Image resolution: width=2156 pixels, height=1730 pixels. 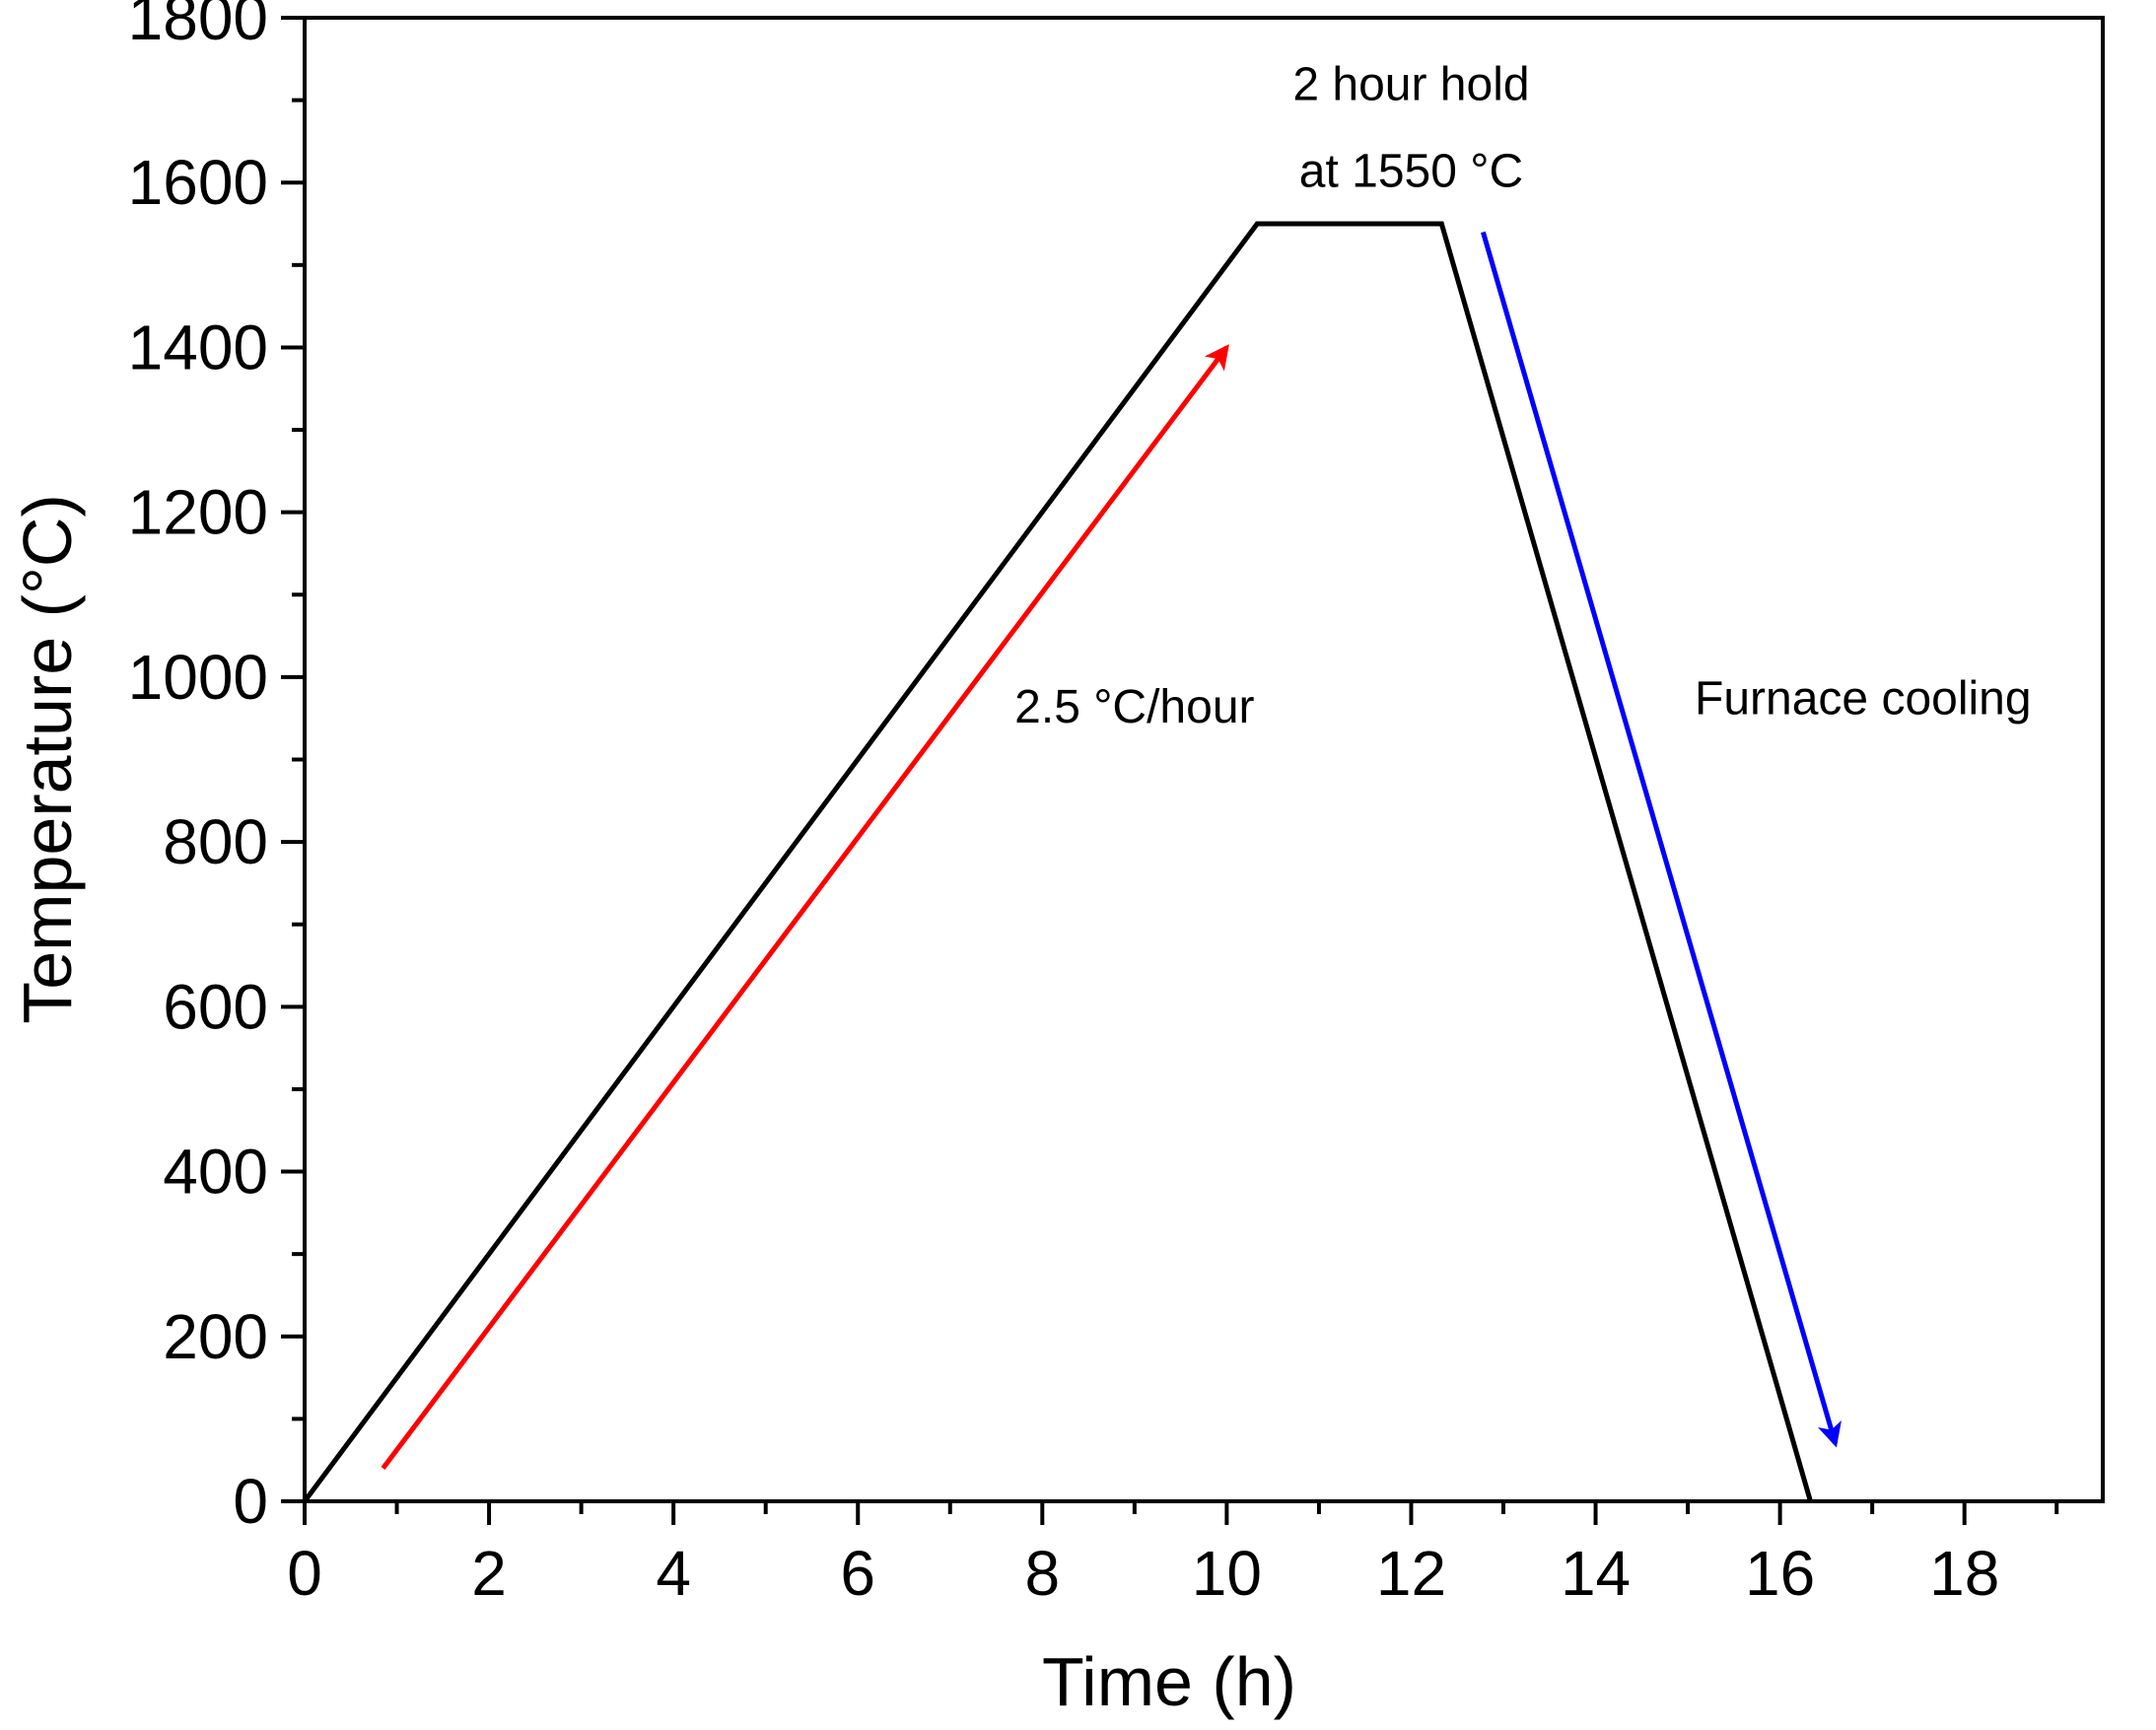 I want to click on x-tick-label: 12, so click(x=1411, y=1574).